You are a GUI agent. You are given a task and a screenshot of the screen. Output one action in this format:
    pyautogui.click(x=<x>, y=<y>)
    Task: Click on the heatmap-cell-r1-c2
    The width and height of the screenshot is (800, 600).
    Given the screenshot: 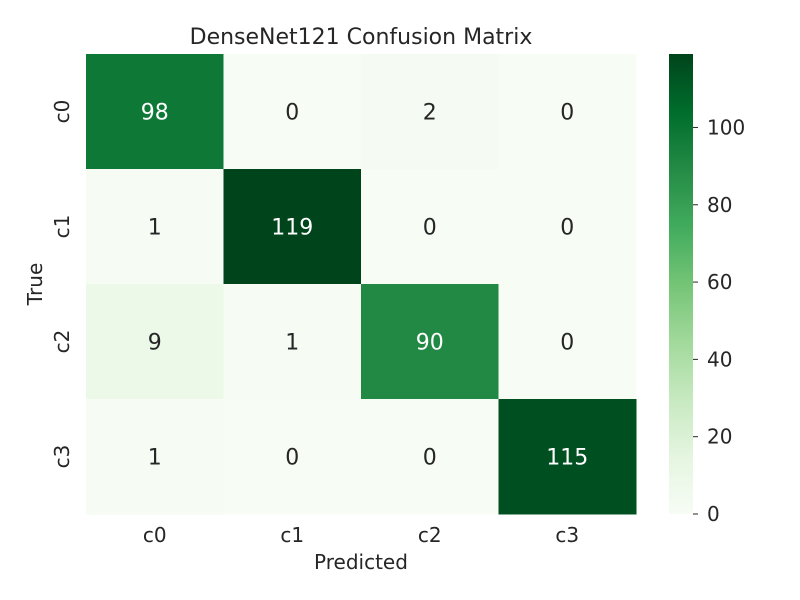 What is the action you would take?
    pyautogui.click(x=430, y=227)
    